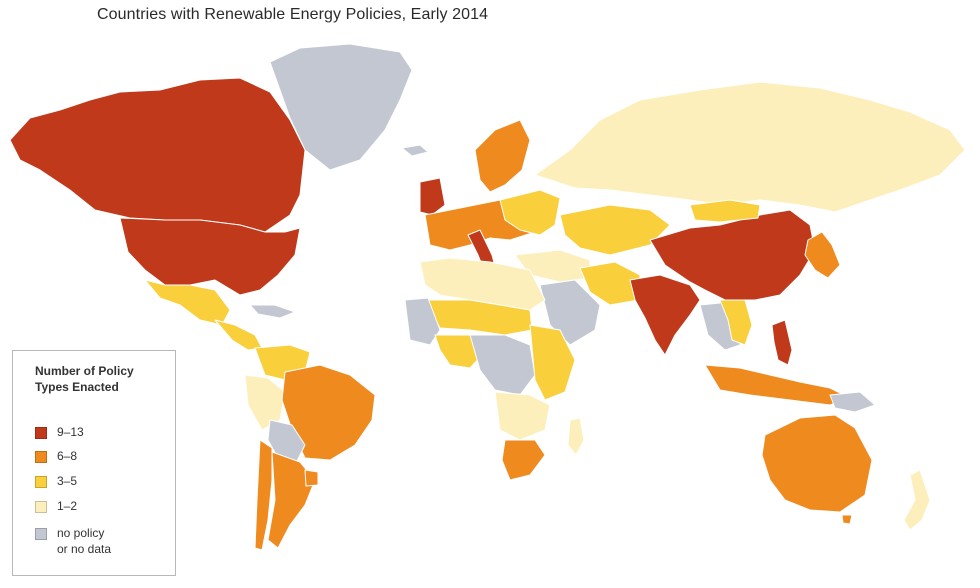 The image size is (980, 588). Describe the element at coordinates (522, 416) in the screenshot. I see `region-southern-africa-mid` at that location.